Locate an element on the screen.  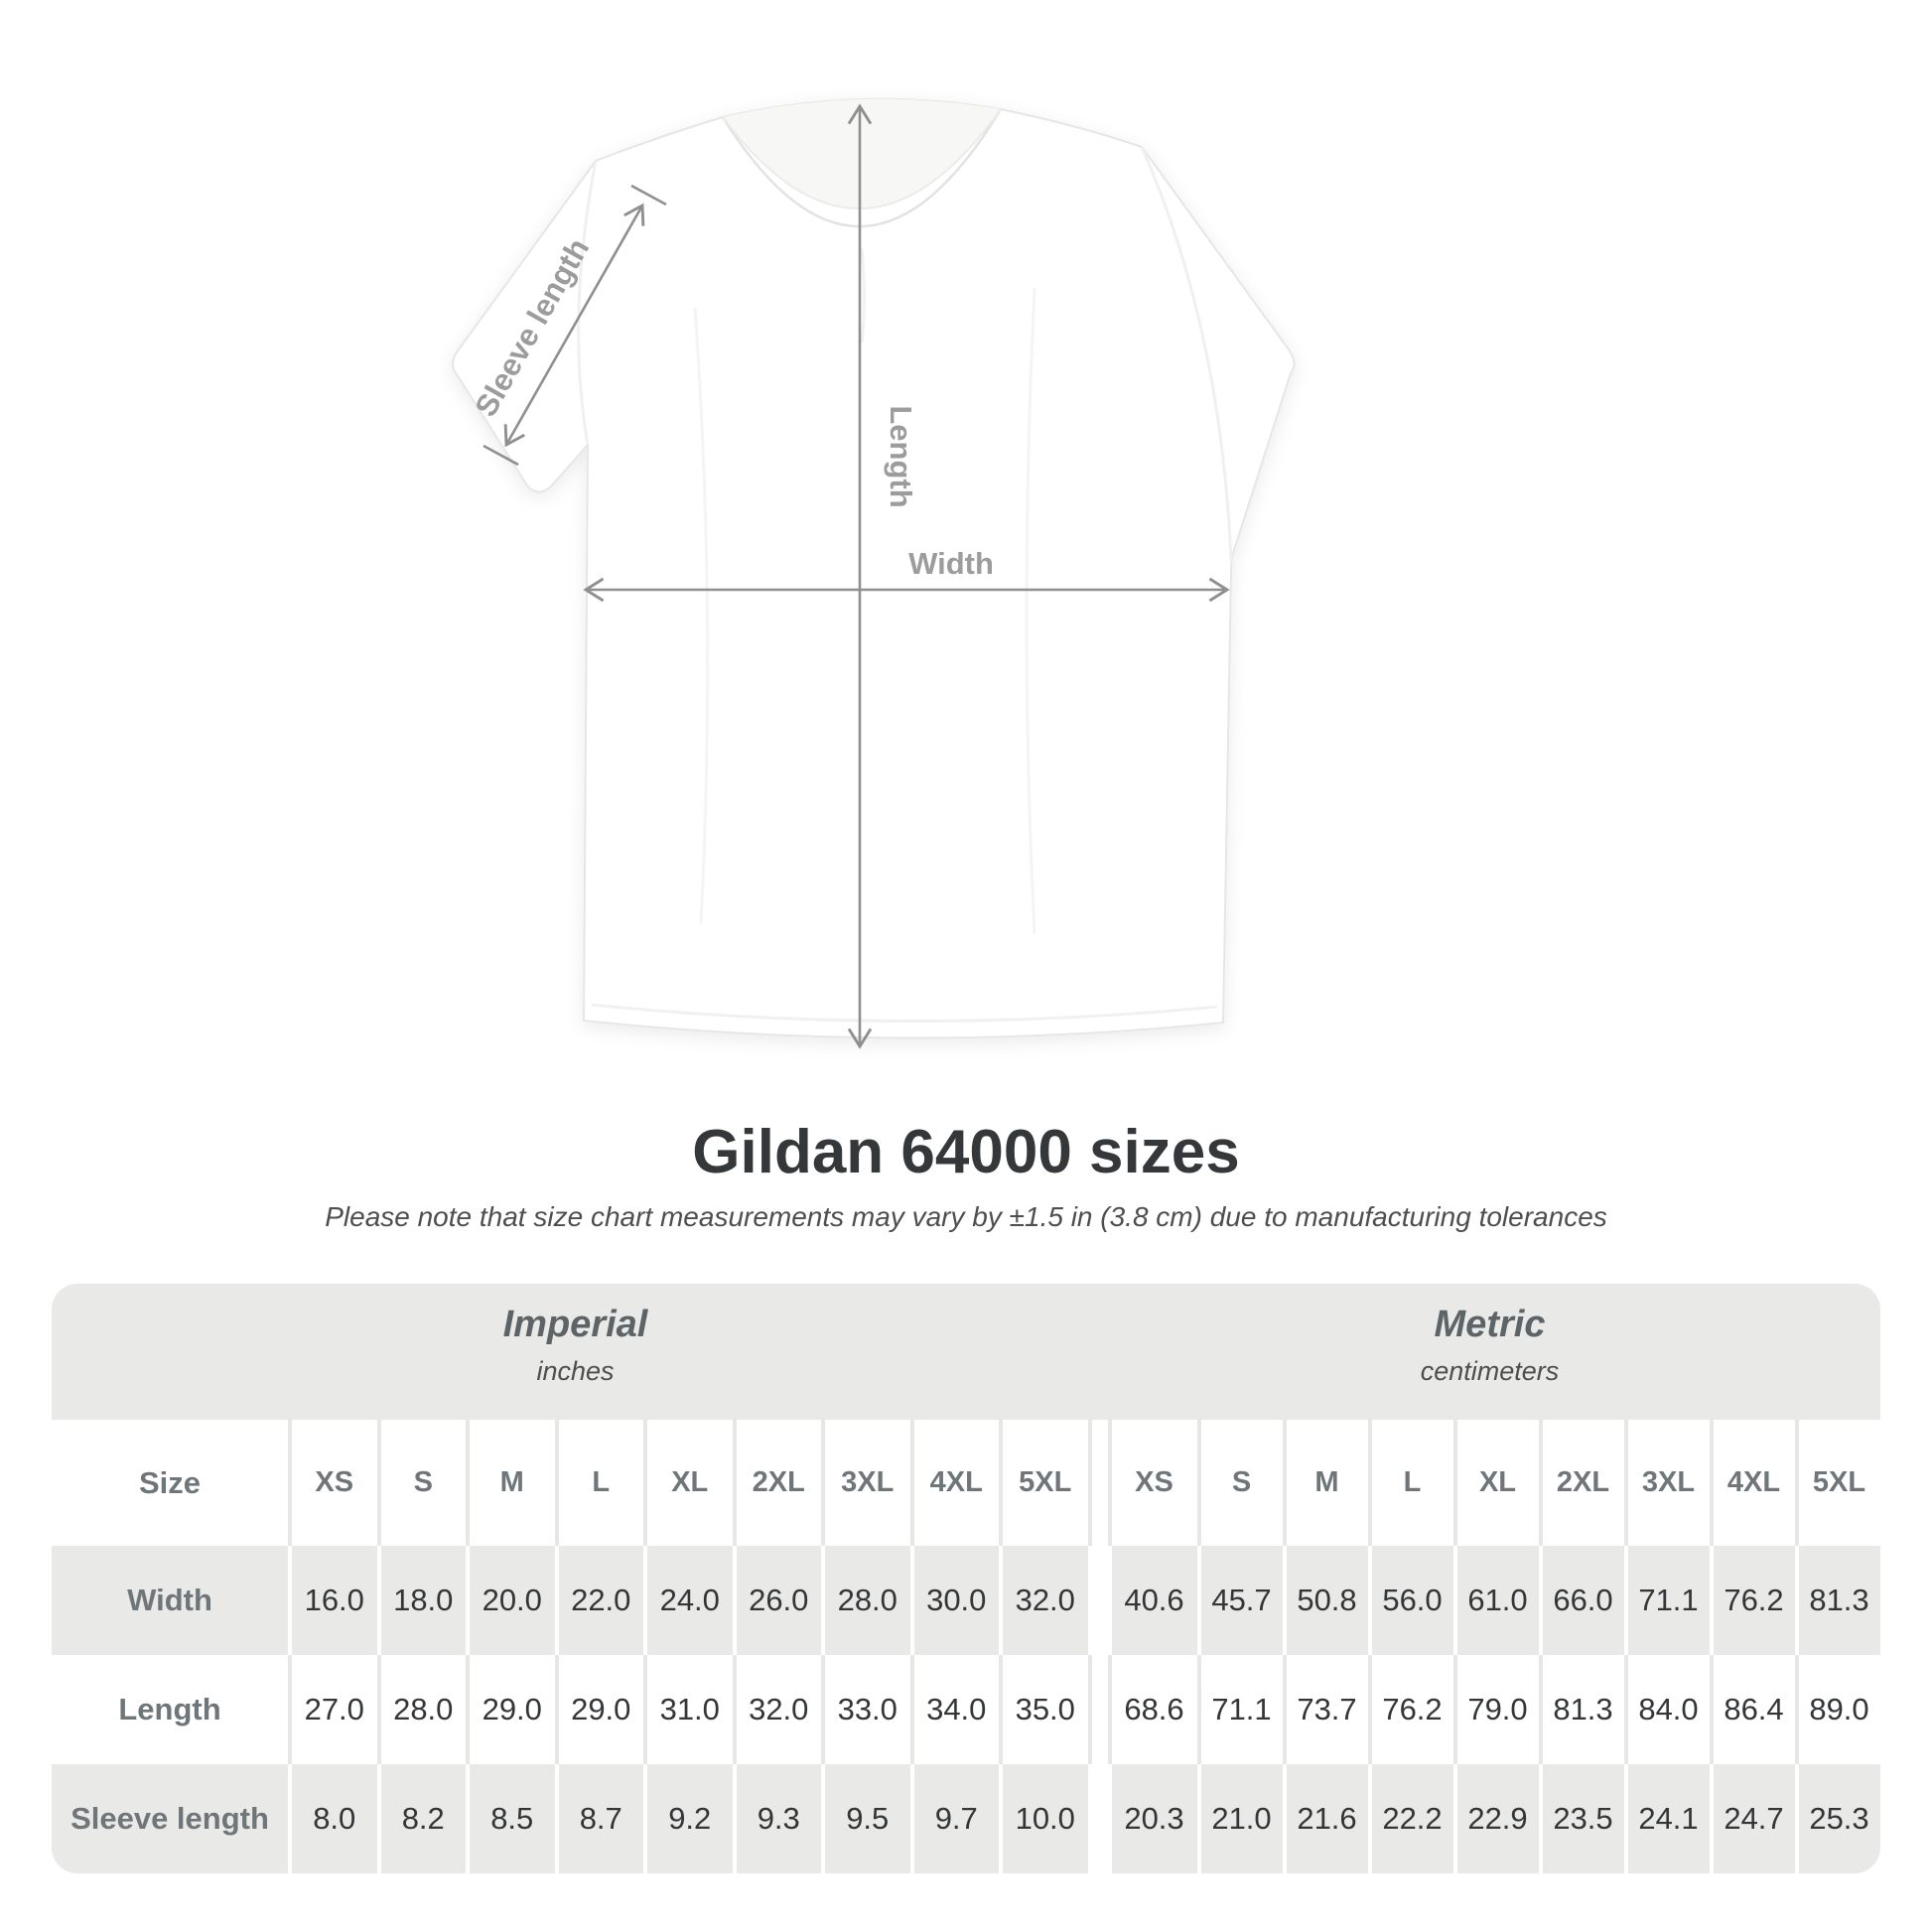
measurement-cell: 25.3 is located at coordinates (1837, 1818).